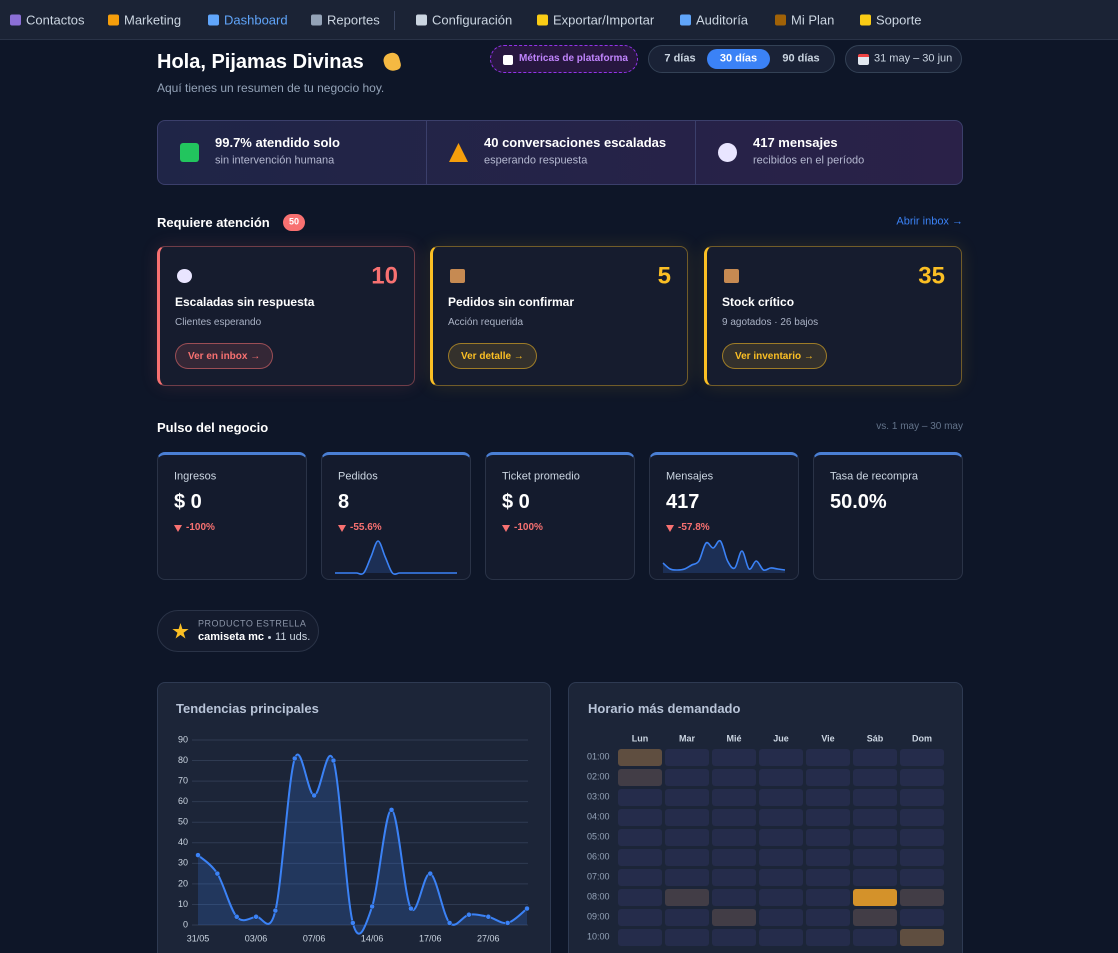 Image resolution: width=1118 pixels, height=953 pixels. Describe the element at coordinates (472, 20) in the screenshot. I see `nav-label: Configuración` at that location.